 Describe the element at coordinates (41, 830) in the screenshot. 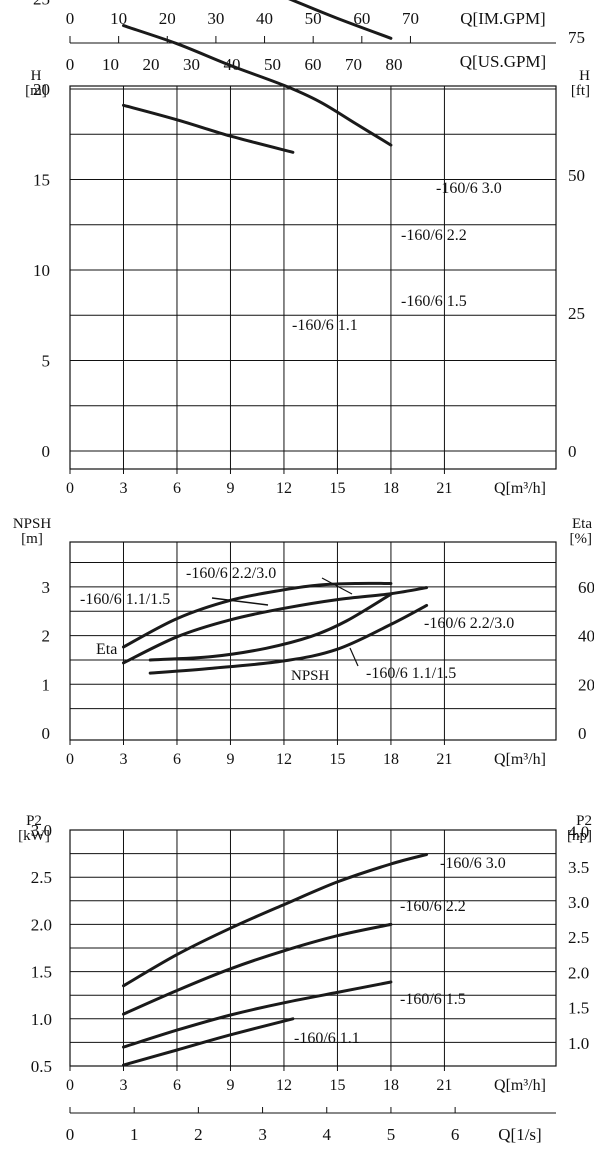

I see `power-y-tick-label: 3.0` at that location.